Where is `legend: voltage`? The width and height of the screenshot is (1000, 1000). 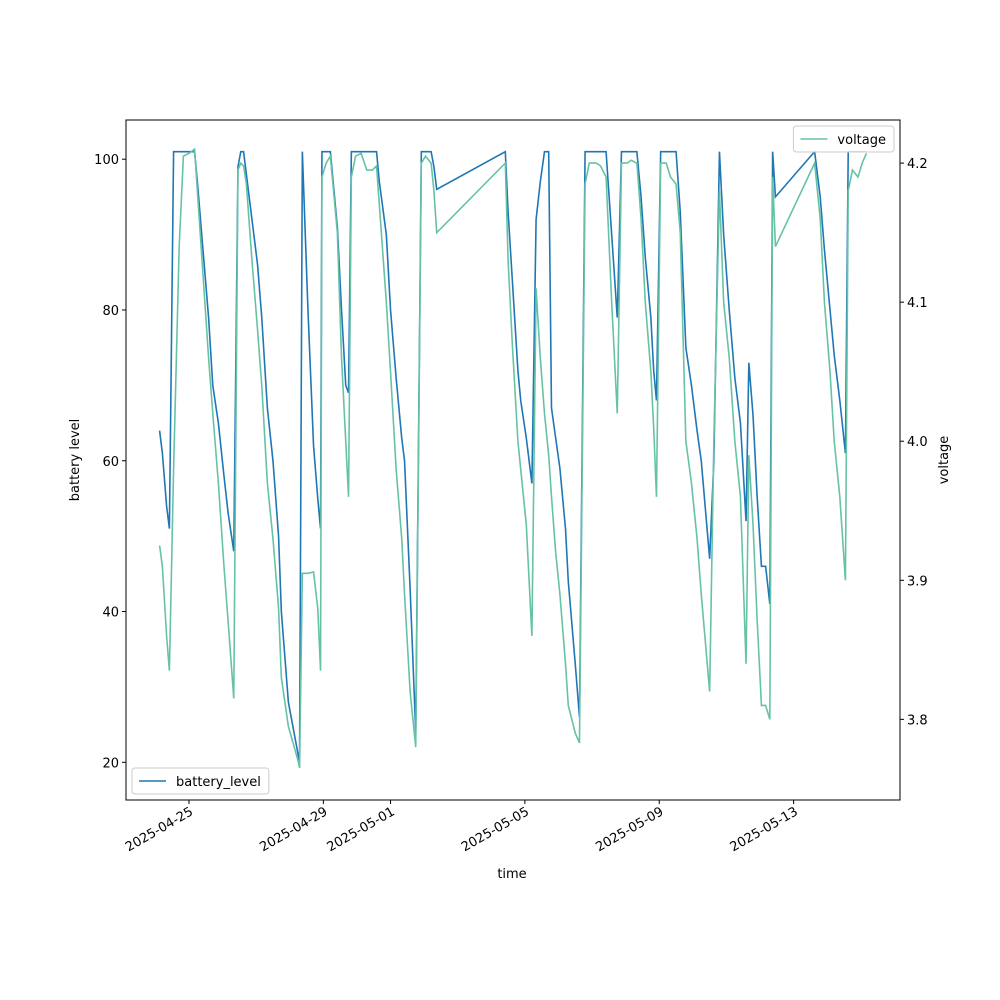 legend: voltage is located at coordinates (843, 139).